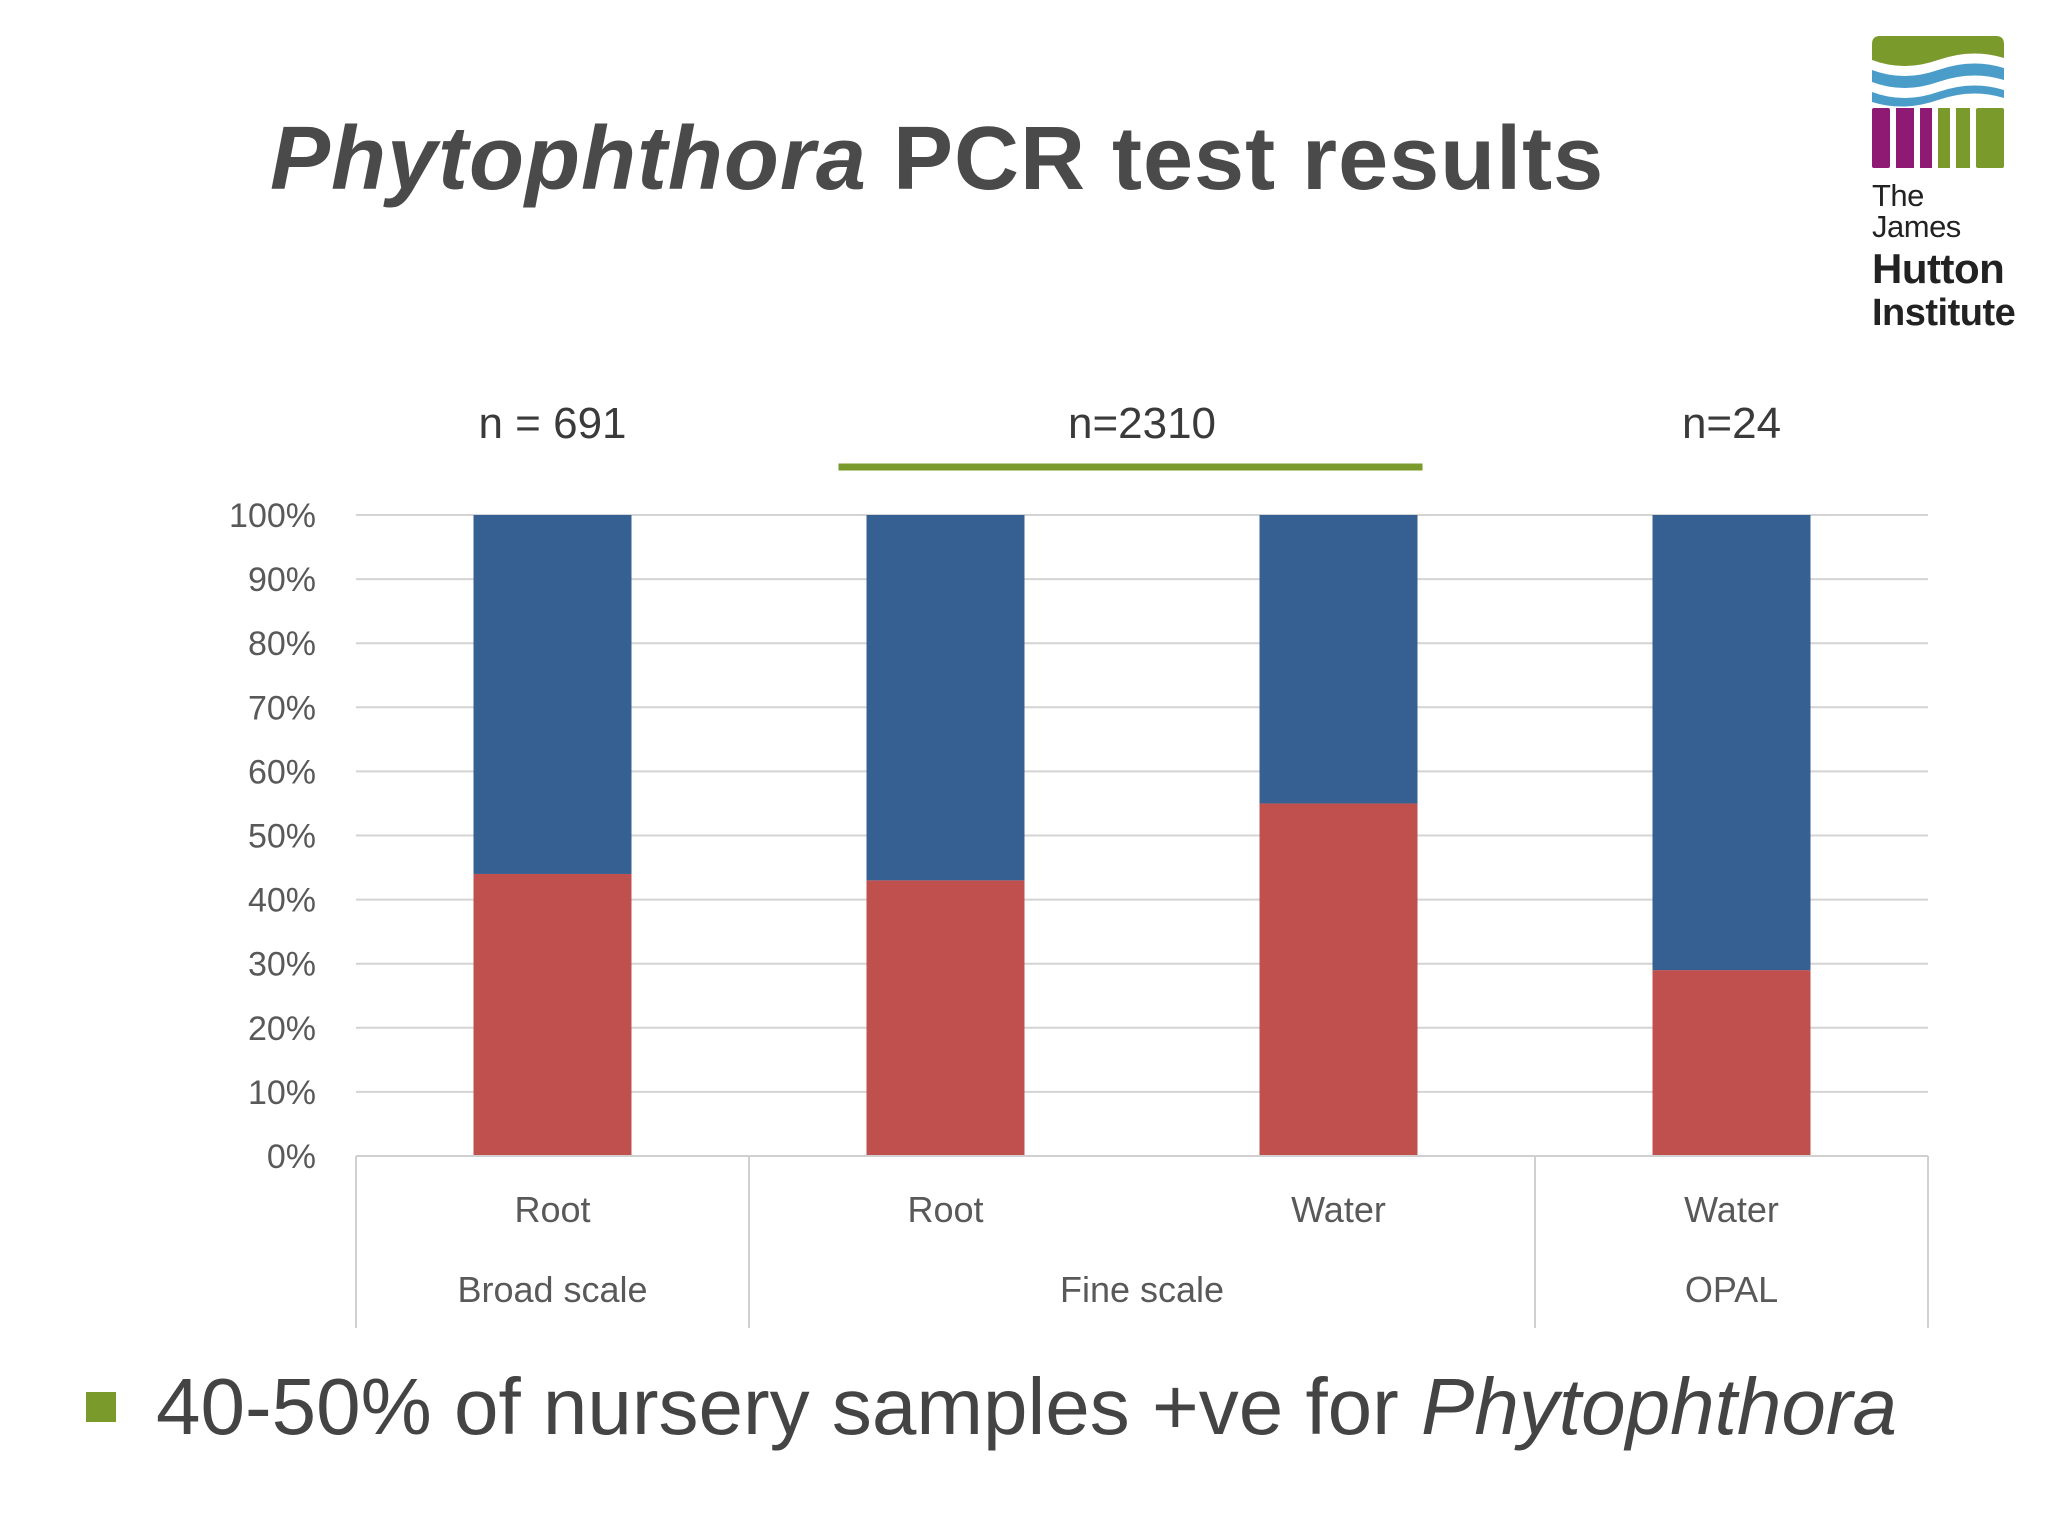 This screenshot has width=2048, height=1536. I want to click on y-tick-label: 90%, so click(282, 580).